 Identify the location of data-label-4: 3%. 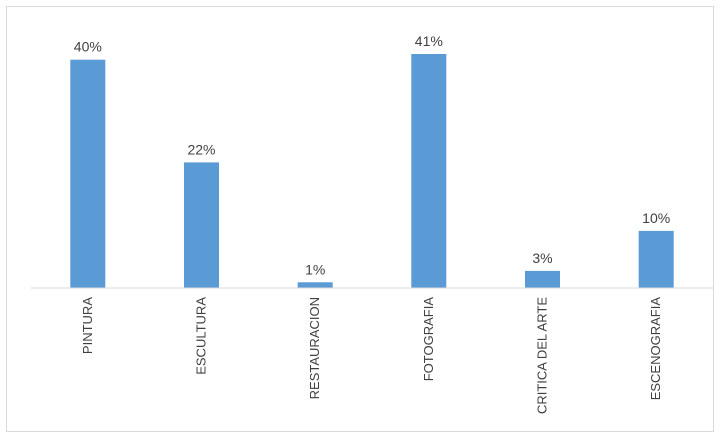
(542, 258).